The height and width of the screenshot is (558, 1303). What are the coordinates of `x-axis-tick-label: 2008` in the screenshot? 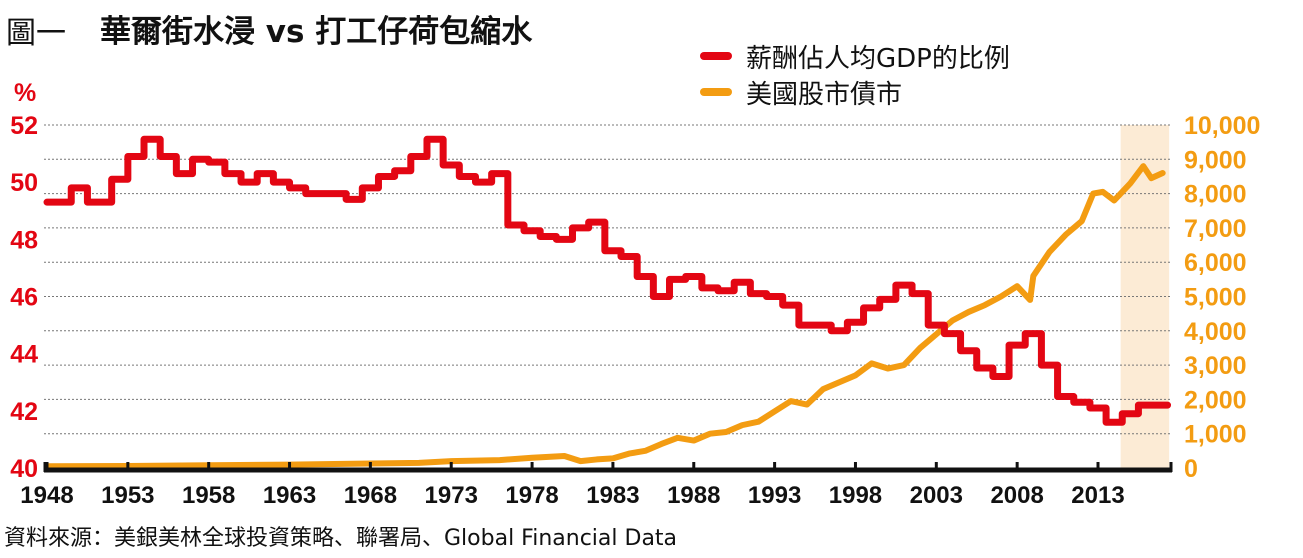 It's located at (1016, 495).